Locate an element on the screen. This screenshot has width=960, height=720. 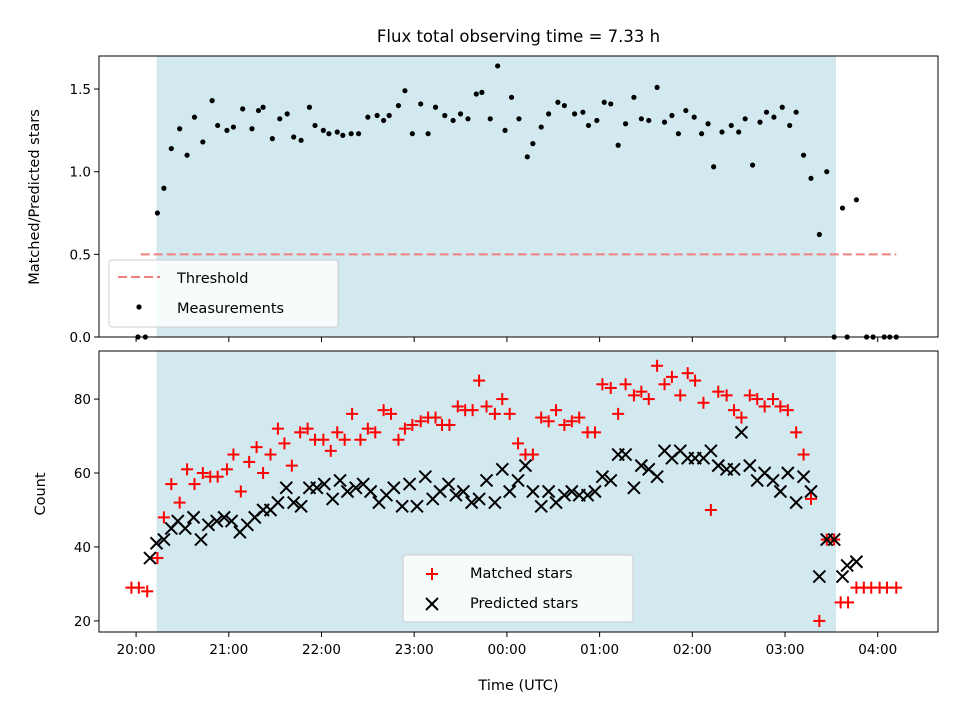
x-axis-label: Time (UTC) is located at coordinates (517, 686).